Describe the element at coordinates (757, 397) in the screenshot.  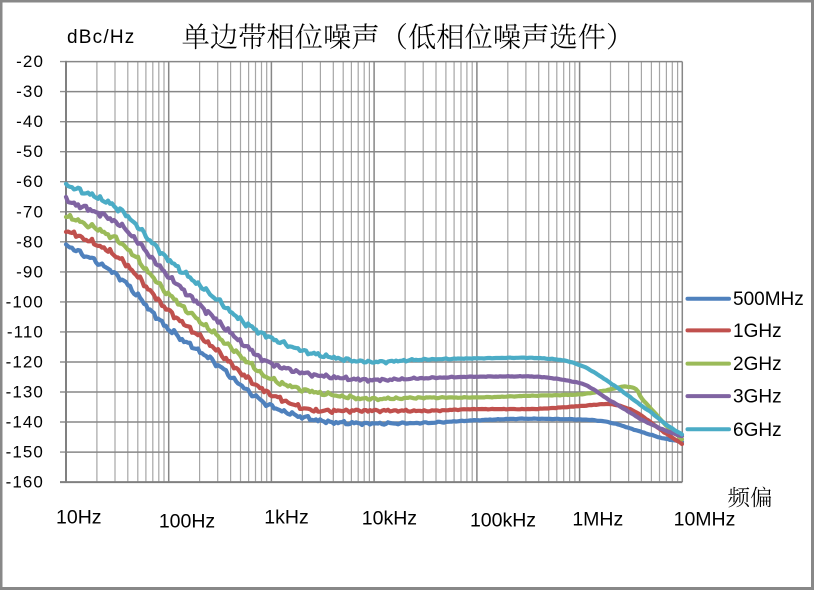
I see `svg-text: 3GHz` at that location.